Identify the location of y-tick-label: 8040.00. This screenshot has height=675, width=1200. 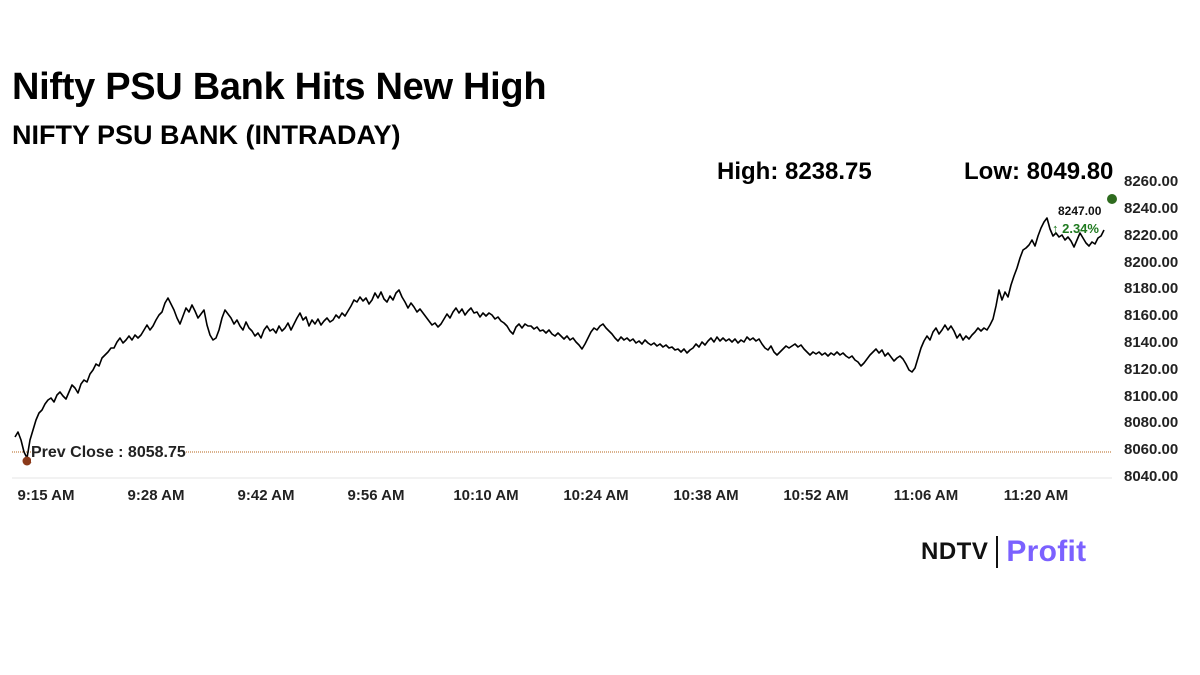
(1151, 476).